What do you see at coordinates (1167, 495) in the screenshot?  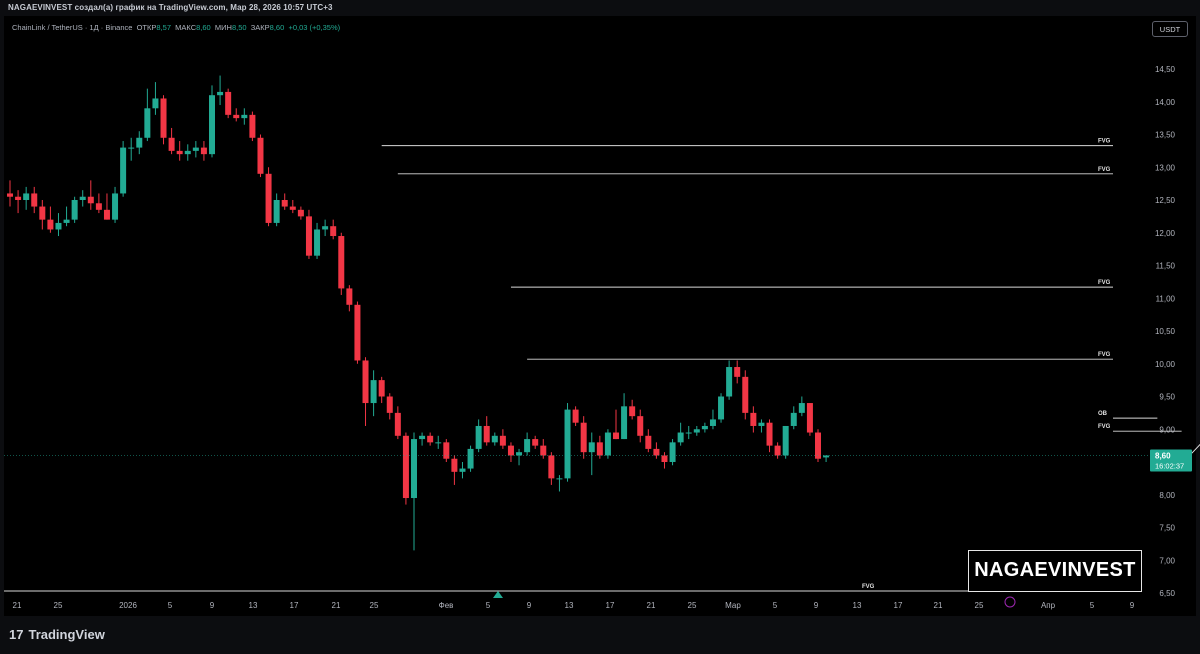 I see `price-tick-3: 8,00` at bounding box center [1167, 495].